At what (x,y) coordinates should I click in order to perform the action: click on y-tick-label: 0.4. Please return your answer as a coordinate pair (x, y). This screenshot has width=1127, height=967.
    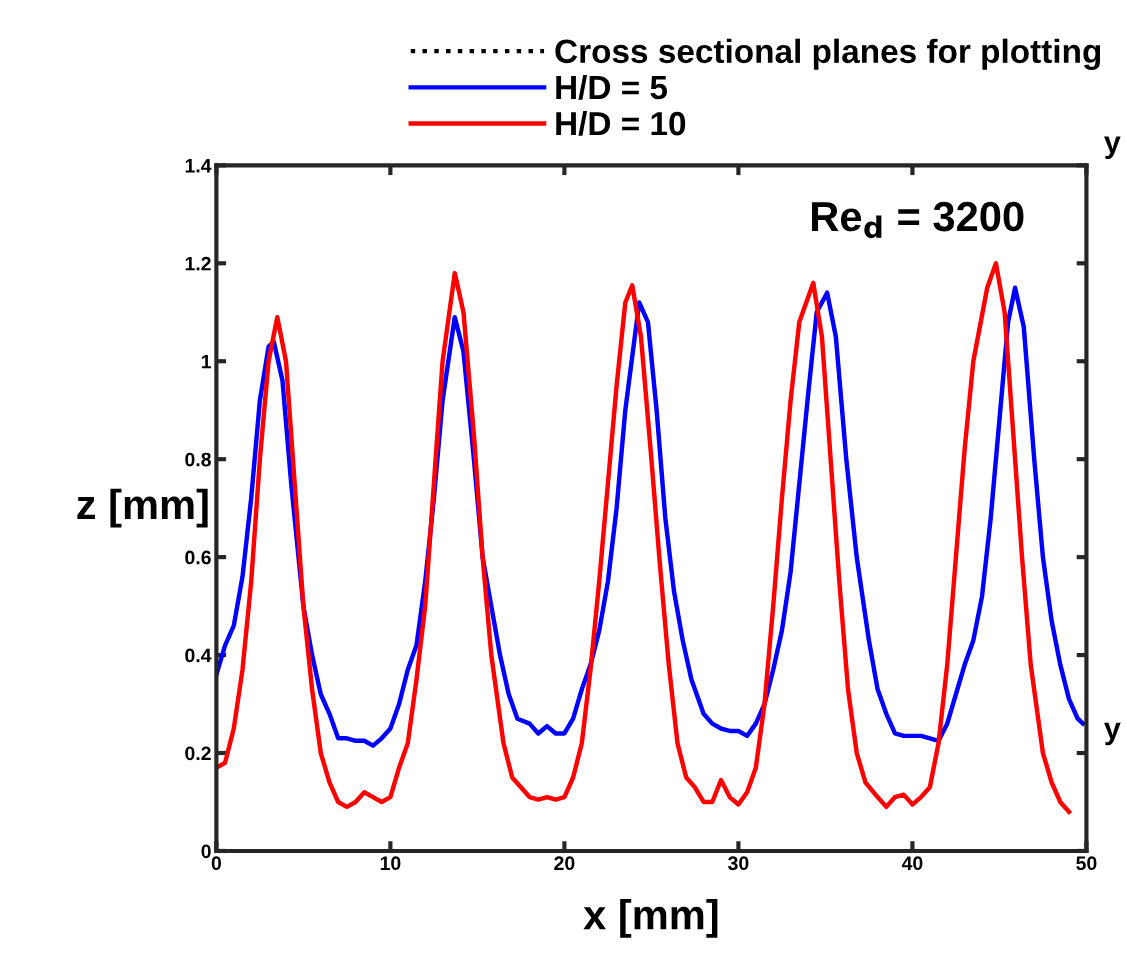
    Looking at the image, I should click on (198, 655).